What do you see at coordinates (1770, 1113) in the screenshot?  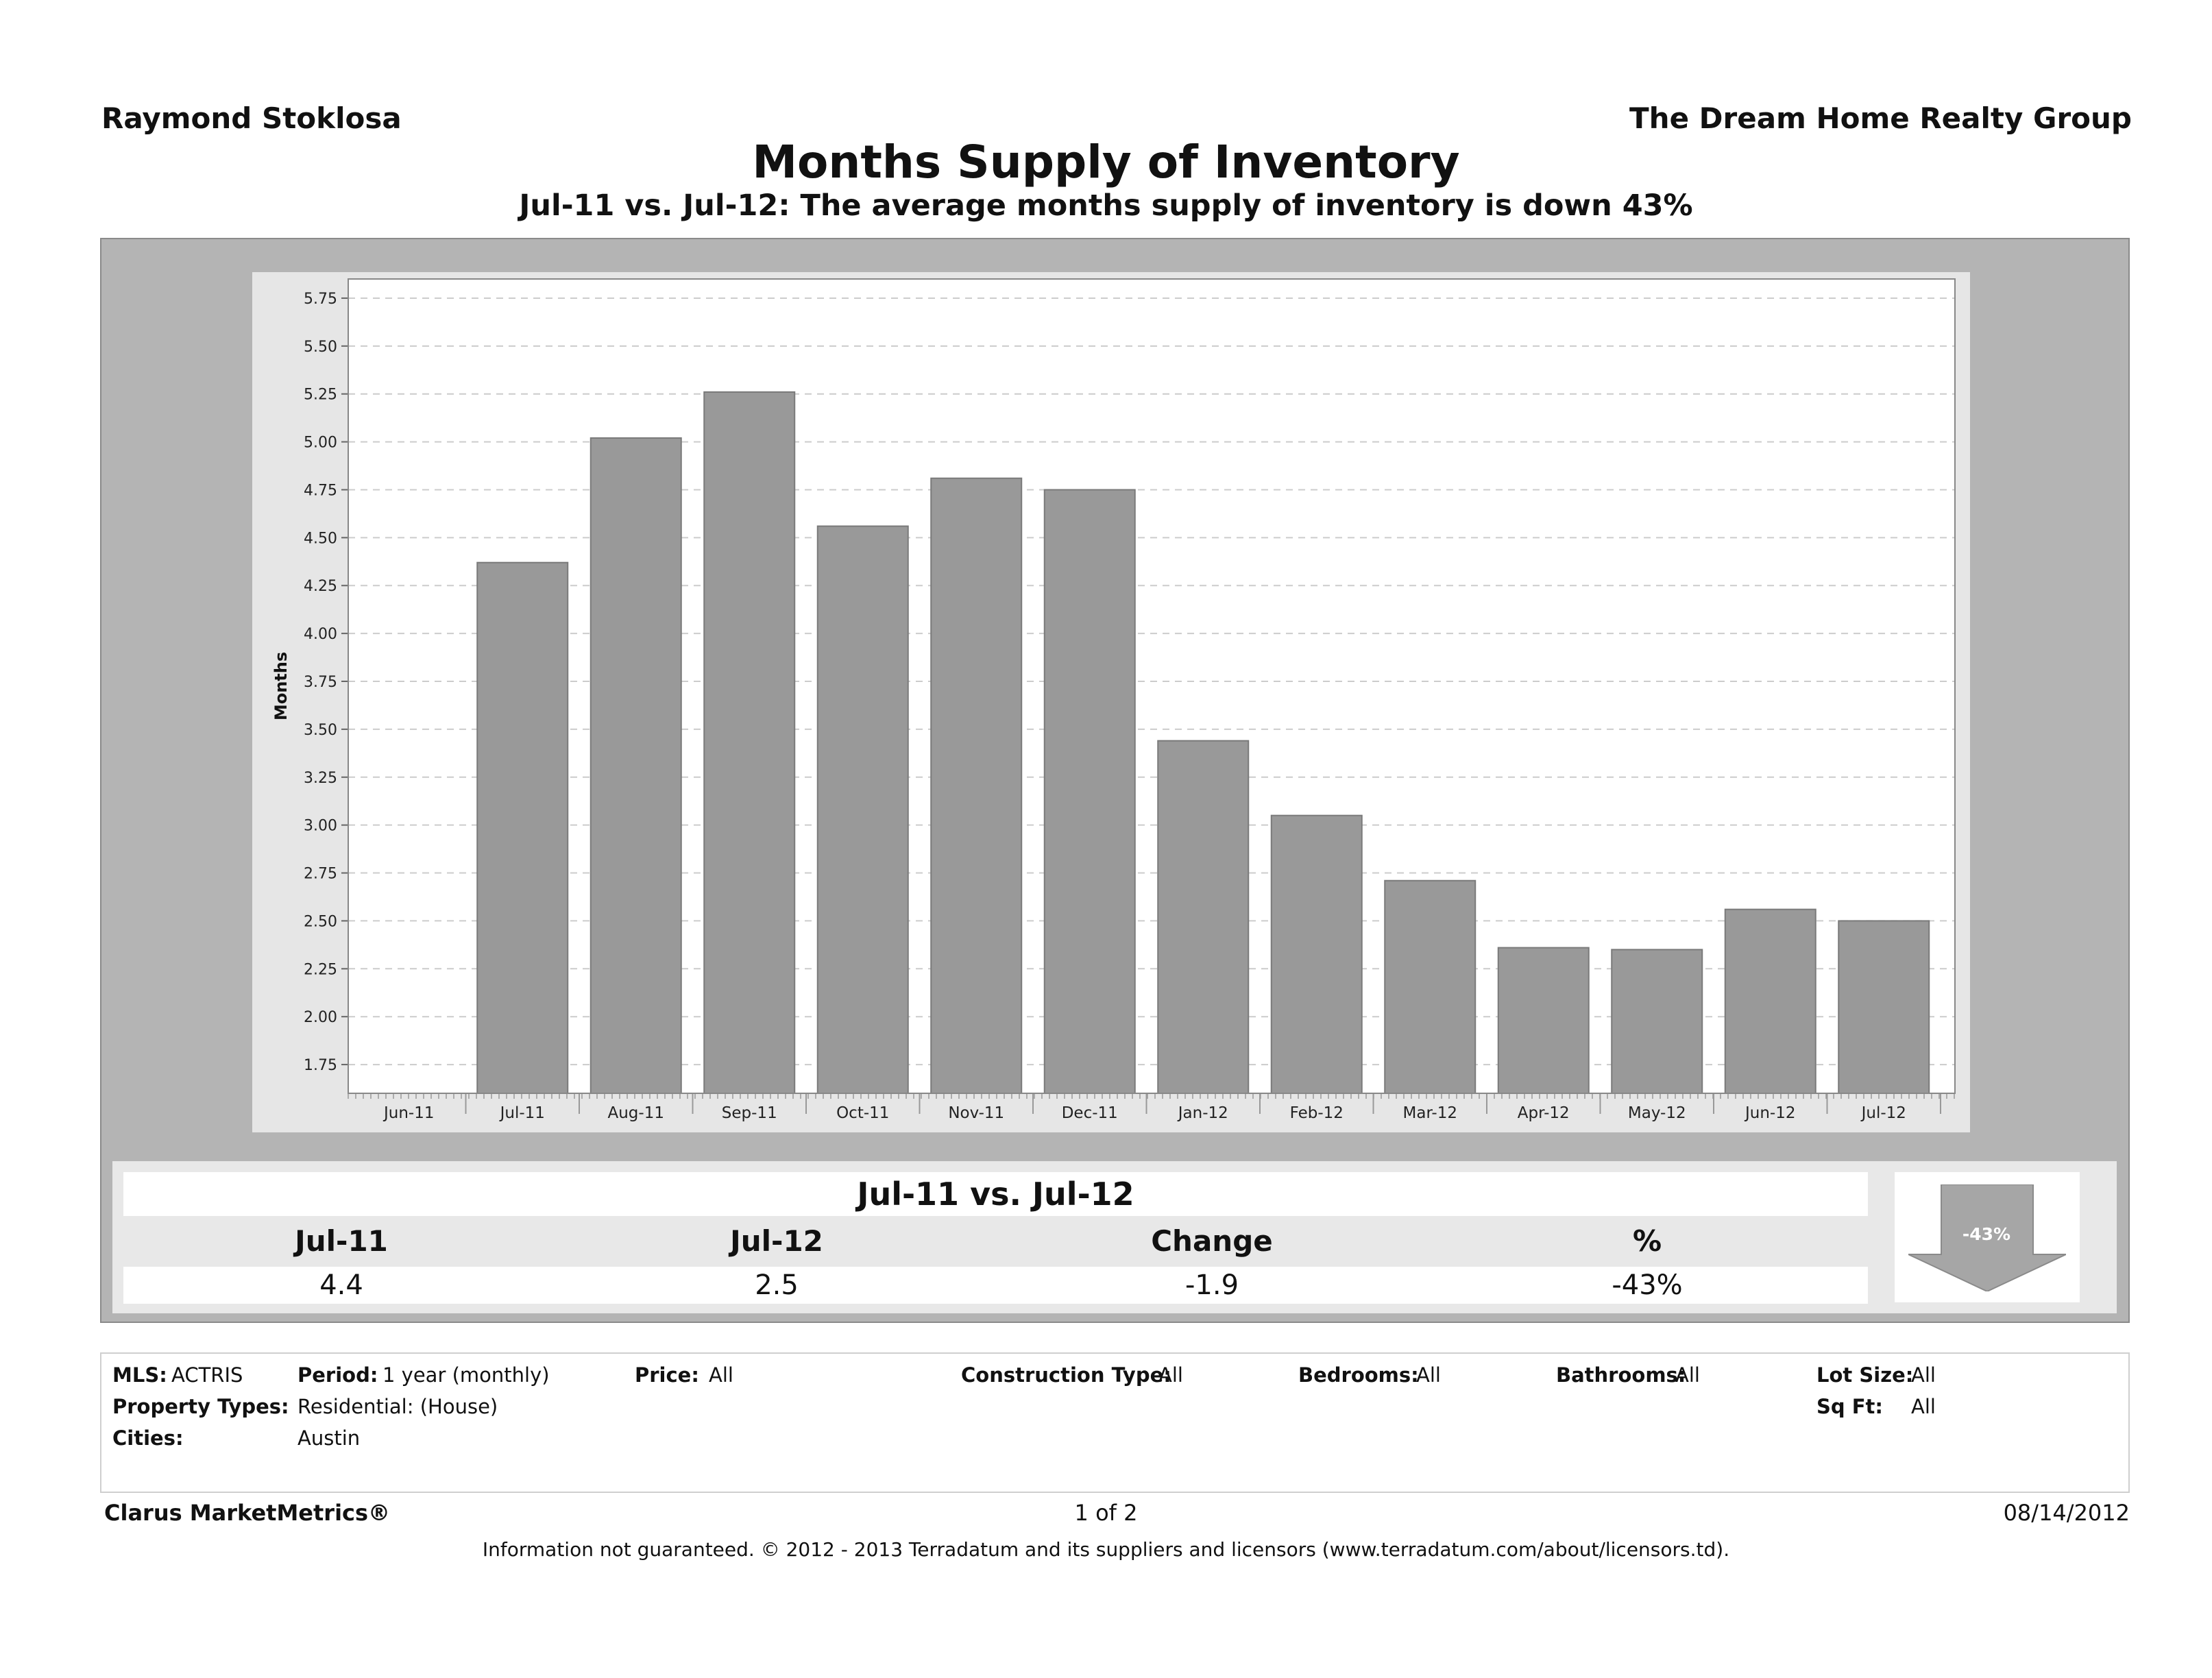 I see `x-tick-label: Jun-12` at bounding box center [1770, 1113].